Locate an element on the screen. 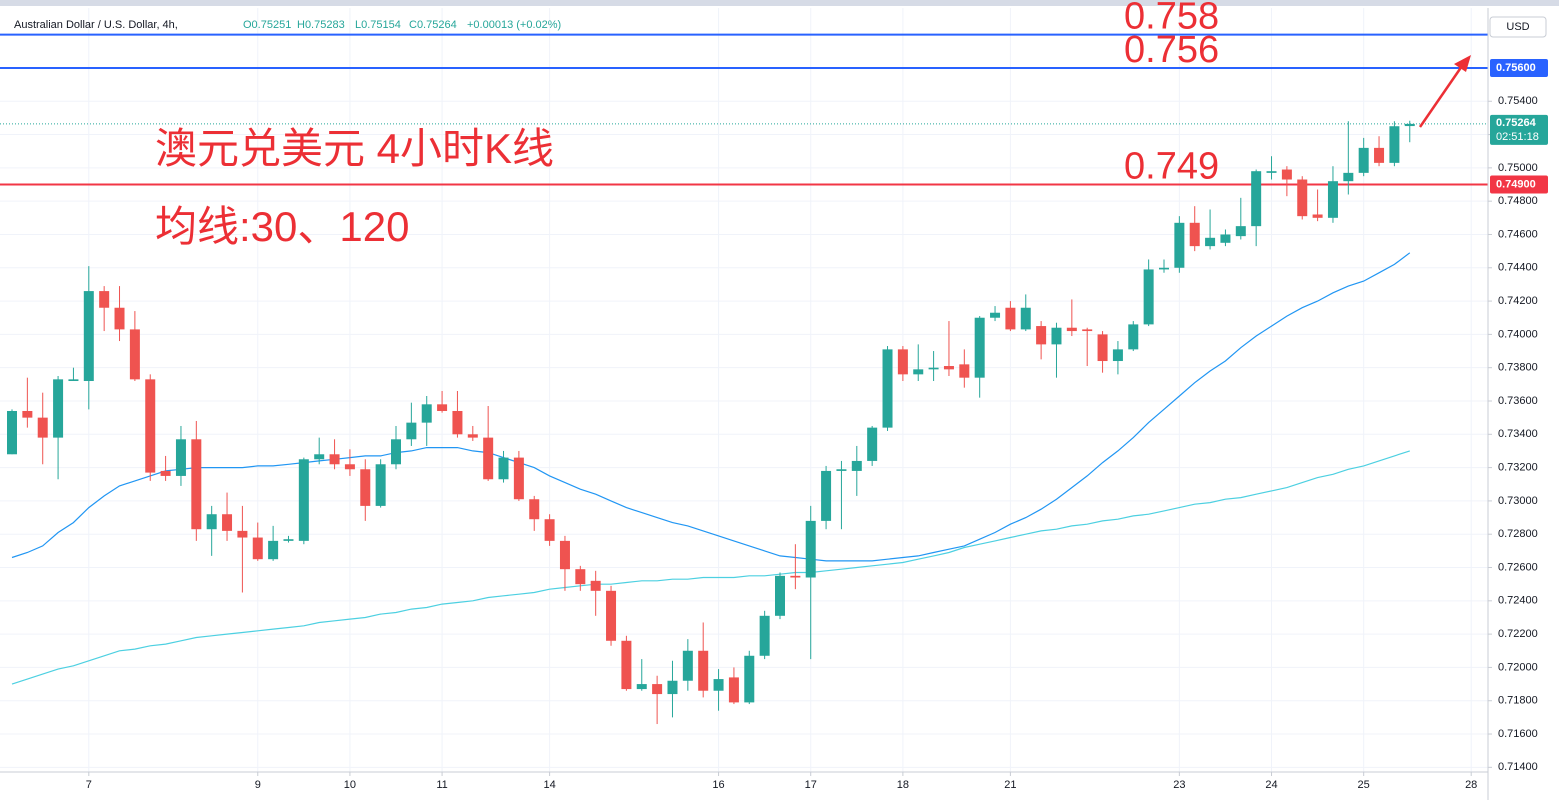 This screenshot has width=1559, height=800. level-label: 0.749 is located at coordinates (1171, 167).